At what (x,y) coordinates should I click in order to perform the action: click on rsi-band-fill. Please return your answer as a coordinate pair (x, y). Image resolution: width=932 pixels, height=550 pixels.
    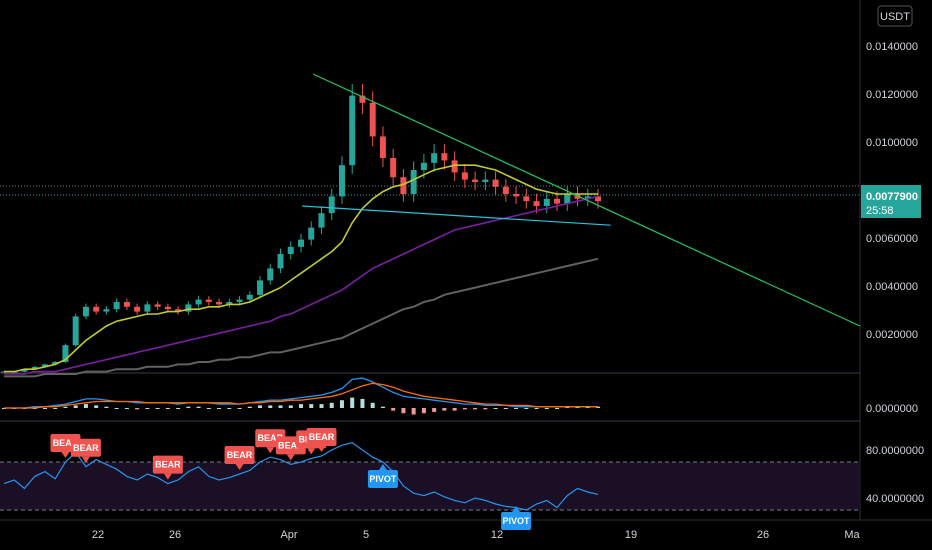
    Looking at the image, I should click on (430, 486).